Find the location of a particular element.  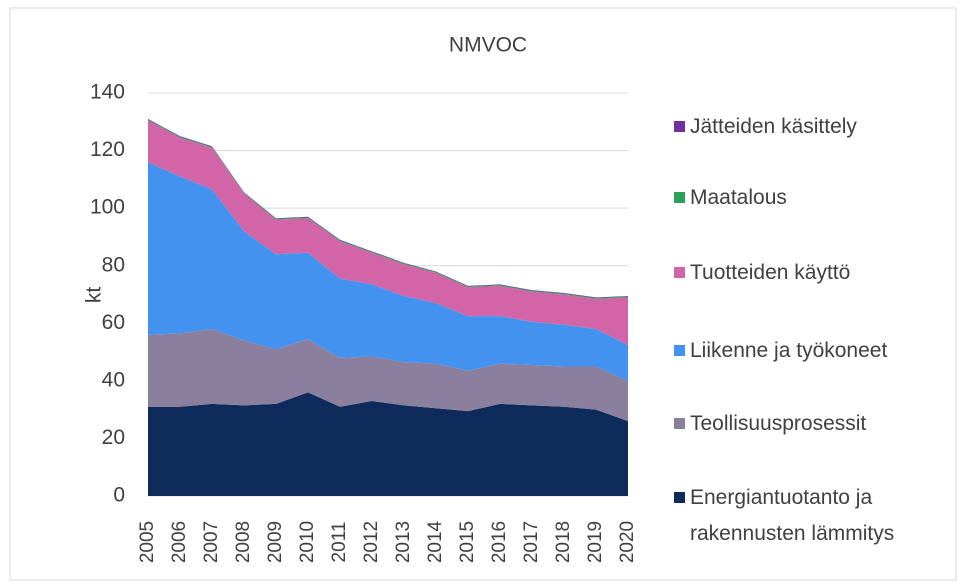

x-tick-label: 2011 is located at coordinates (339, 542).